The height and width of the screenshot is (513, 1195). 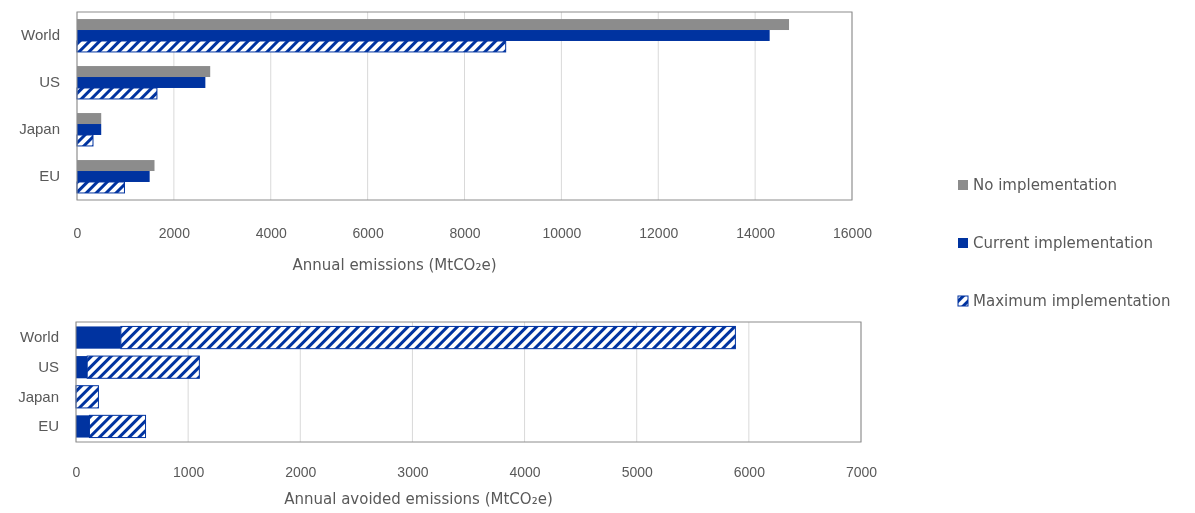 I want to click on legend-label: No implementation, so click(x=1045, y=185).